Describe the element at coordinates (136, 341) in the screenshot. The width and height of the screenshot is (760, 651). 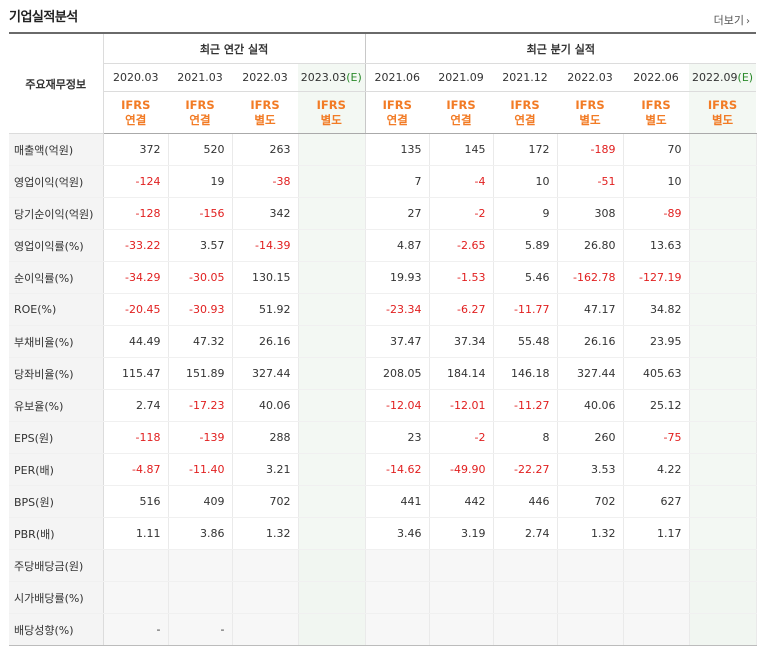
I see `data-cell: 44.49` at that location.